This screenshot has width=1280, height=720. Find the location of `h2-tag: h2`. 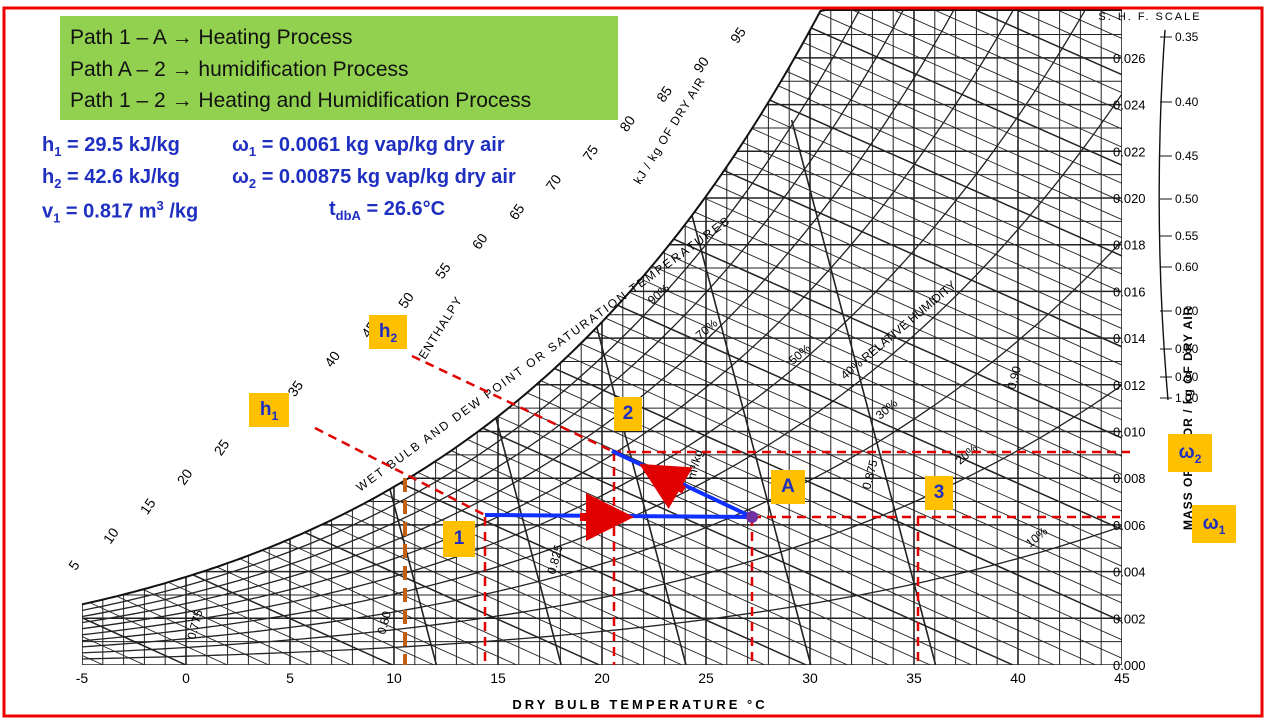

h2-tag: h2 is located at coordinates (388, 332).